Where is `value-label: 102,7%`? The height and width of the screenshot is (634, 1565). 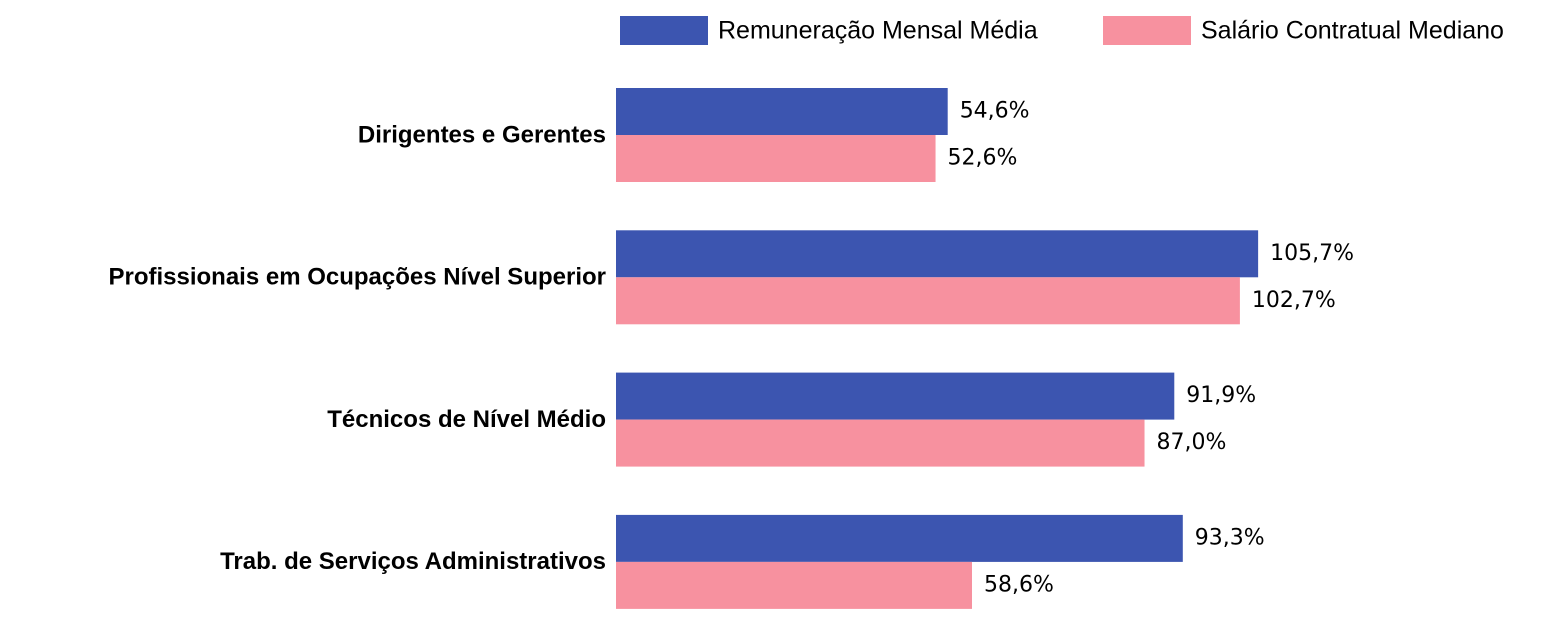
value-label: 102,7% is located at coordinates (1294, 300).